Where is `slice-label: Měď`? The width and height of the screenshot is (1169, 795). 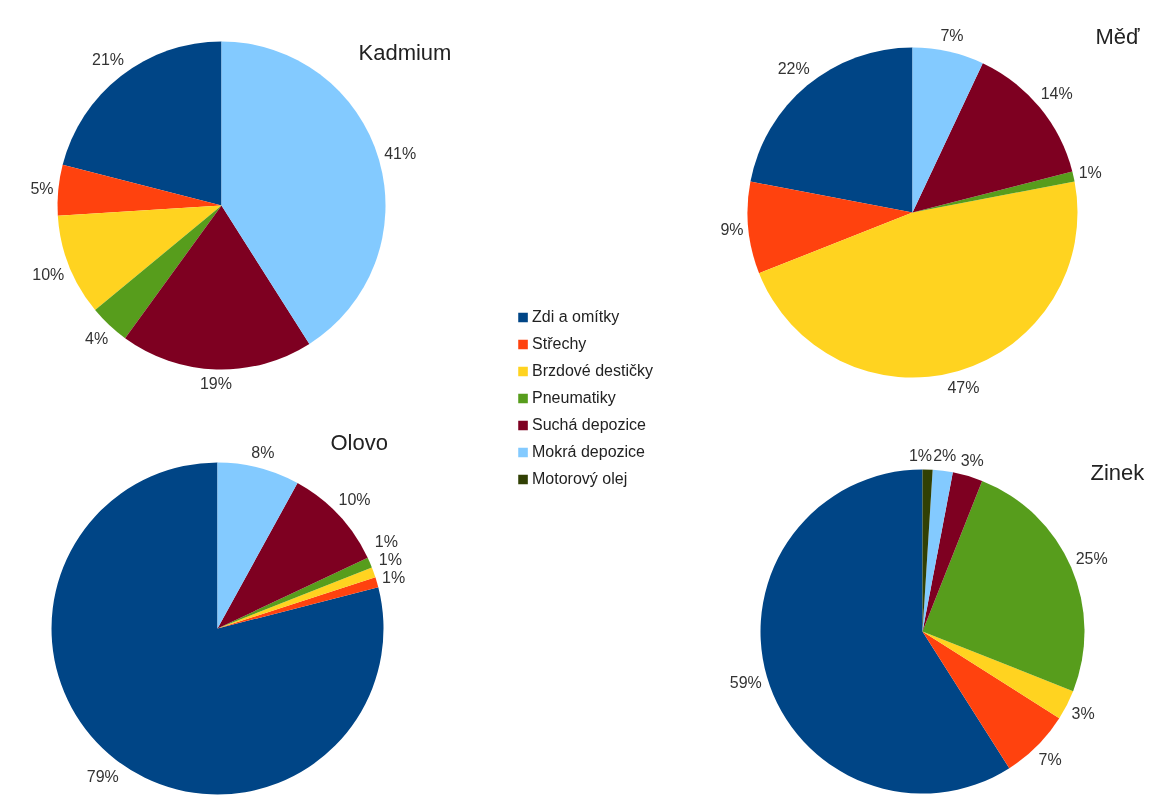 slice-label: Měď is located at coordinates (1118, 36).